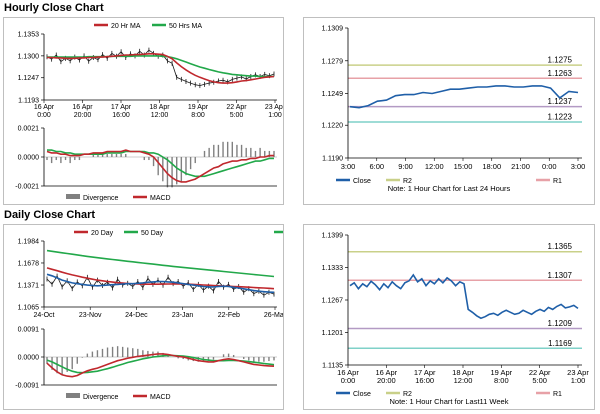 The width and height of the screenshot is (600, 414). Describe the element at coordinates (540, 372) in the screenshot. I see `pivot-xtick-label: 22 Apr` at that location.